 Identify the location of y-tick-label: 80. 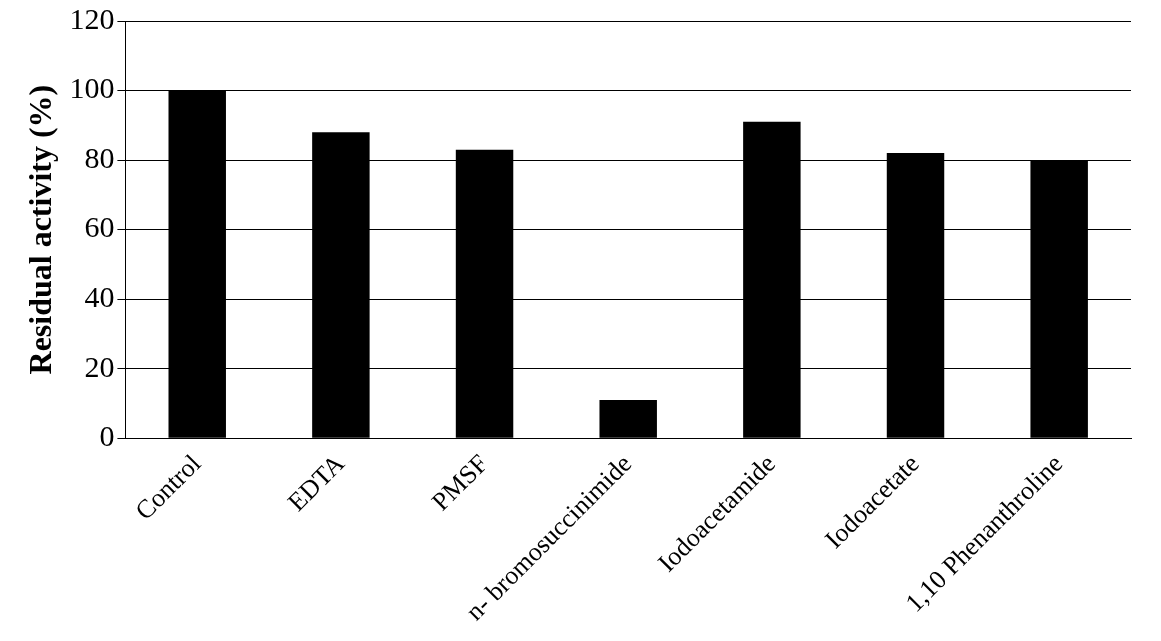
(99, 157).